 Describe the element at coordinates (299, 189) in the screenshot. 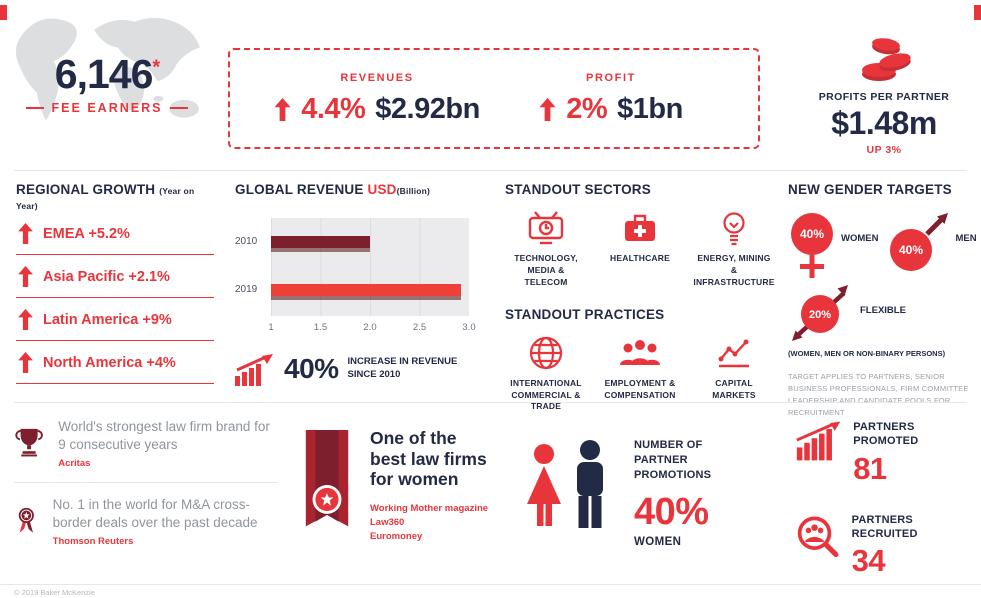

I see `chart-title-main: GLOBAL REVENUE` at that location.